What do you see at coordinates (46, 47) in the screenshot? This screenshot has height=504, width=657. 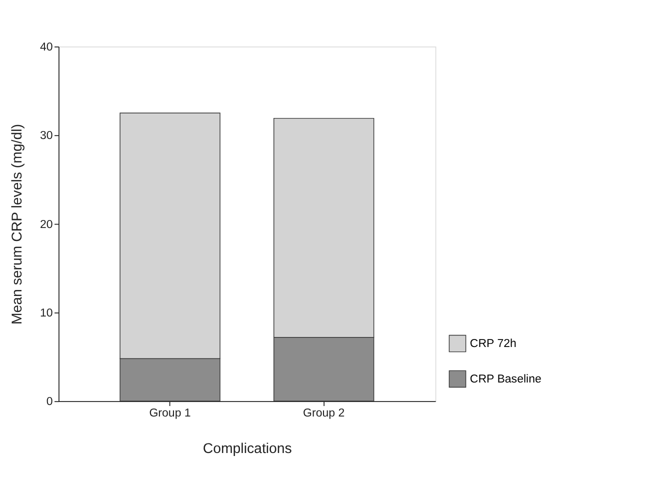 I see `y-tick-label: 40` at bounding box center [46, 47].